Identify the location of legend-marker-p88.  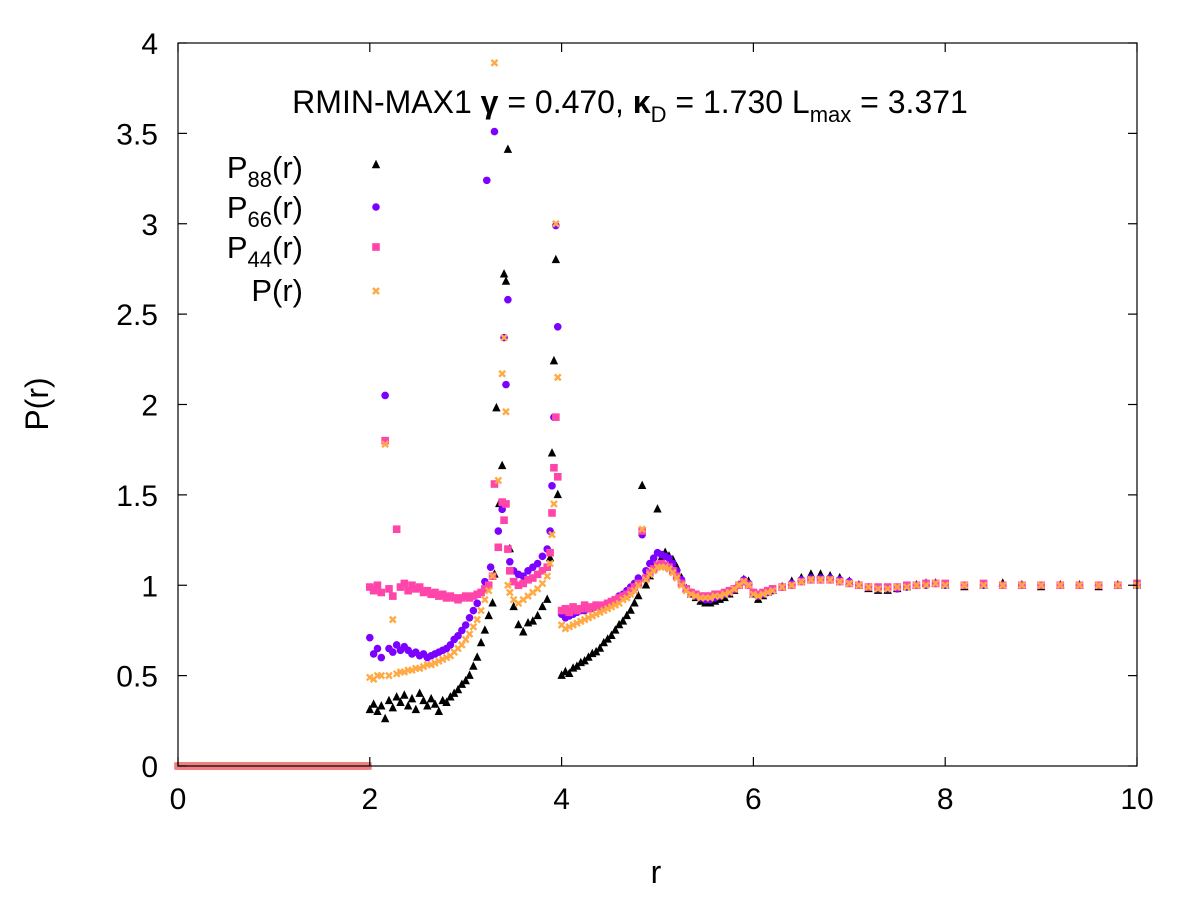
(376, 164).